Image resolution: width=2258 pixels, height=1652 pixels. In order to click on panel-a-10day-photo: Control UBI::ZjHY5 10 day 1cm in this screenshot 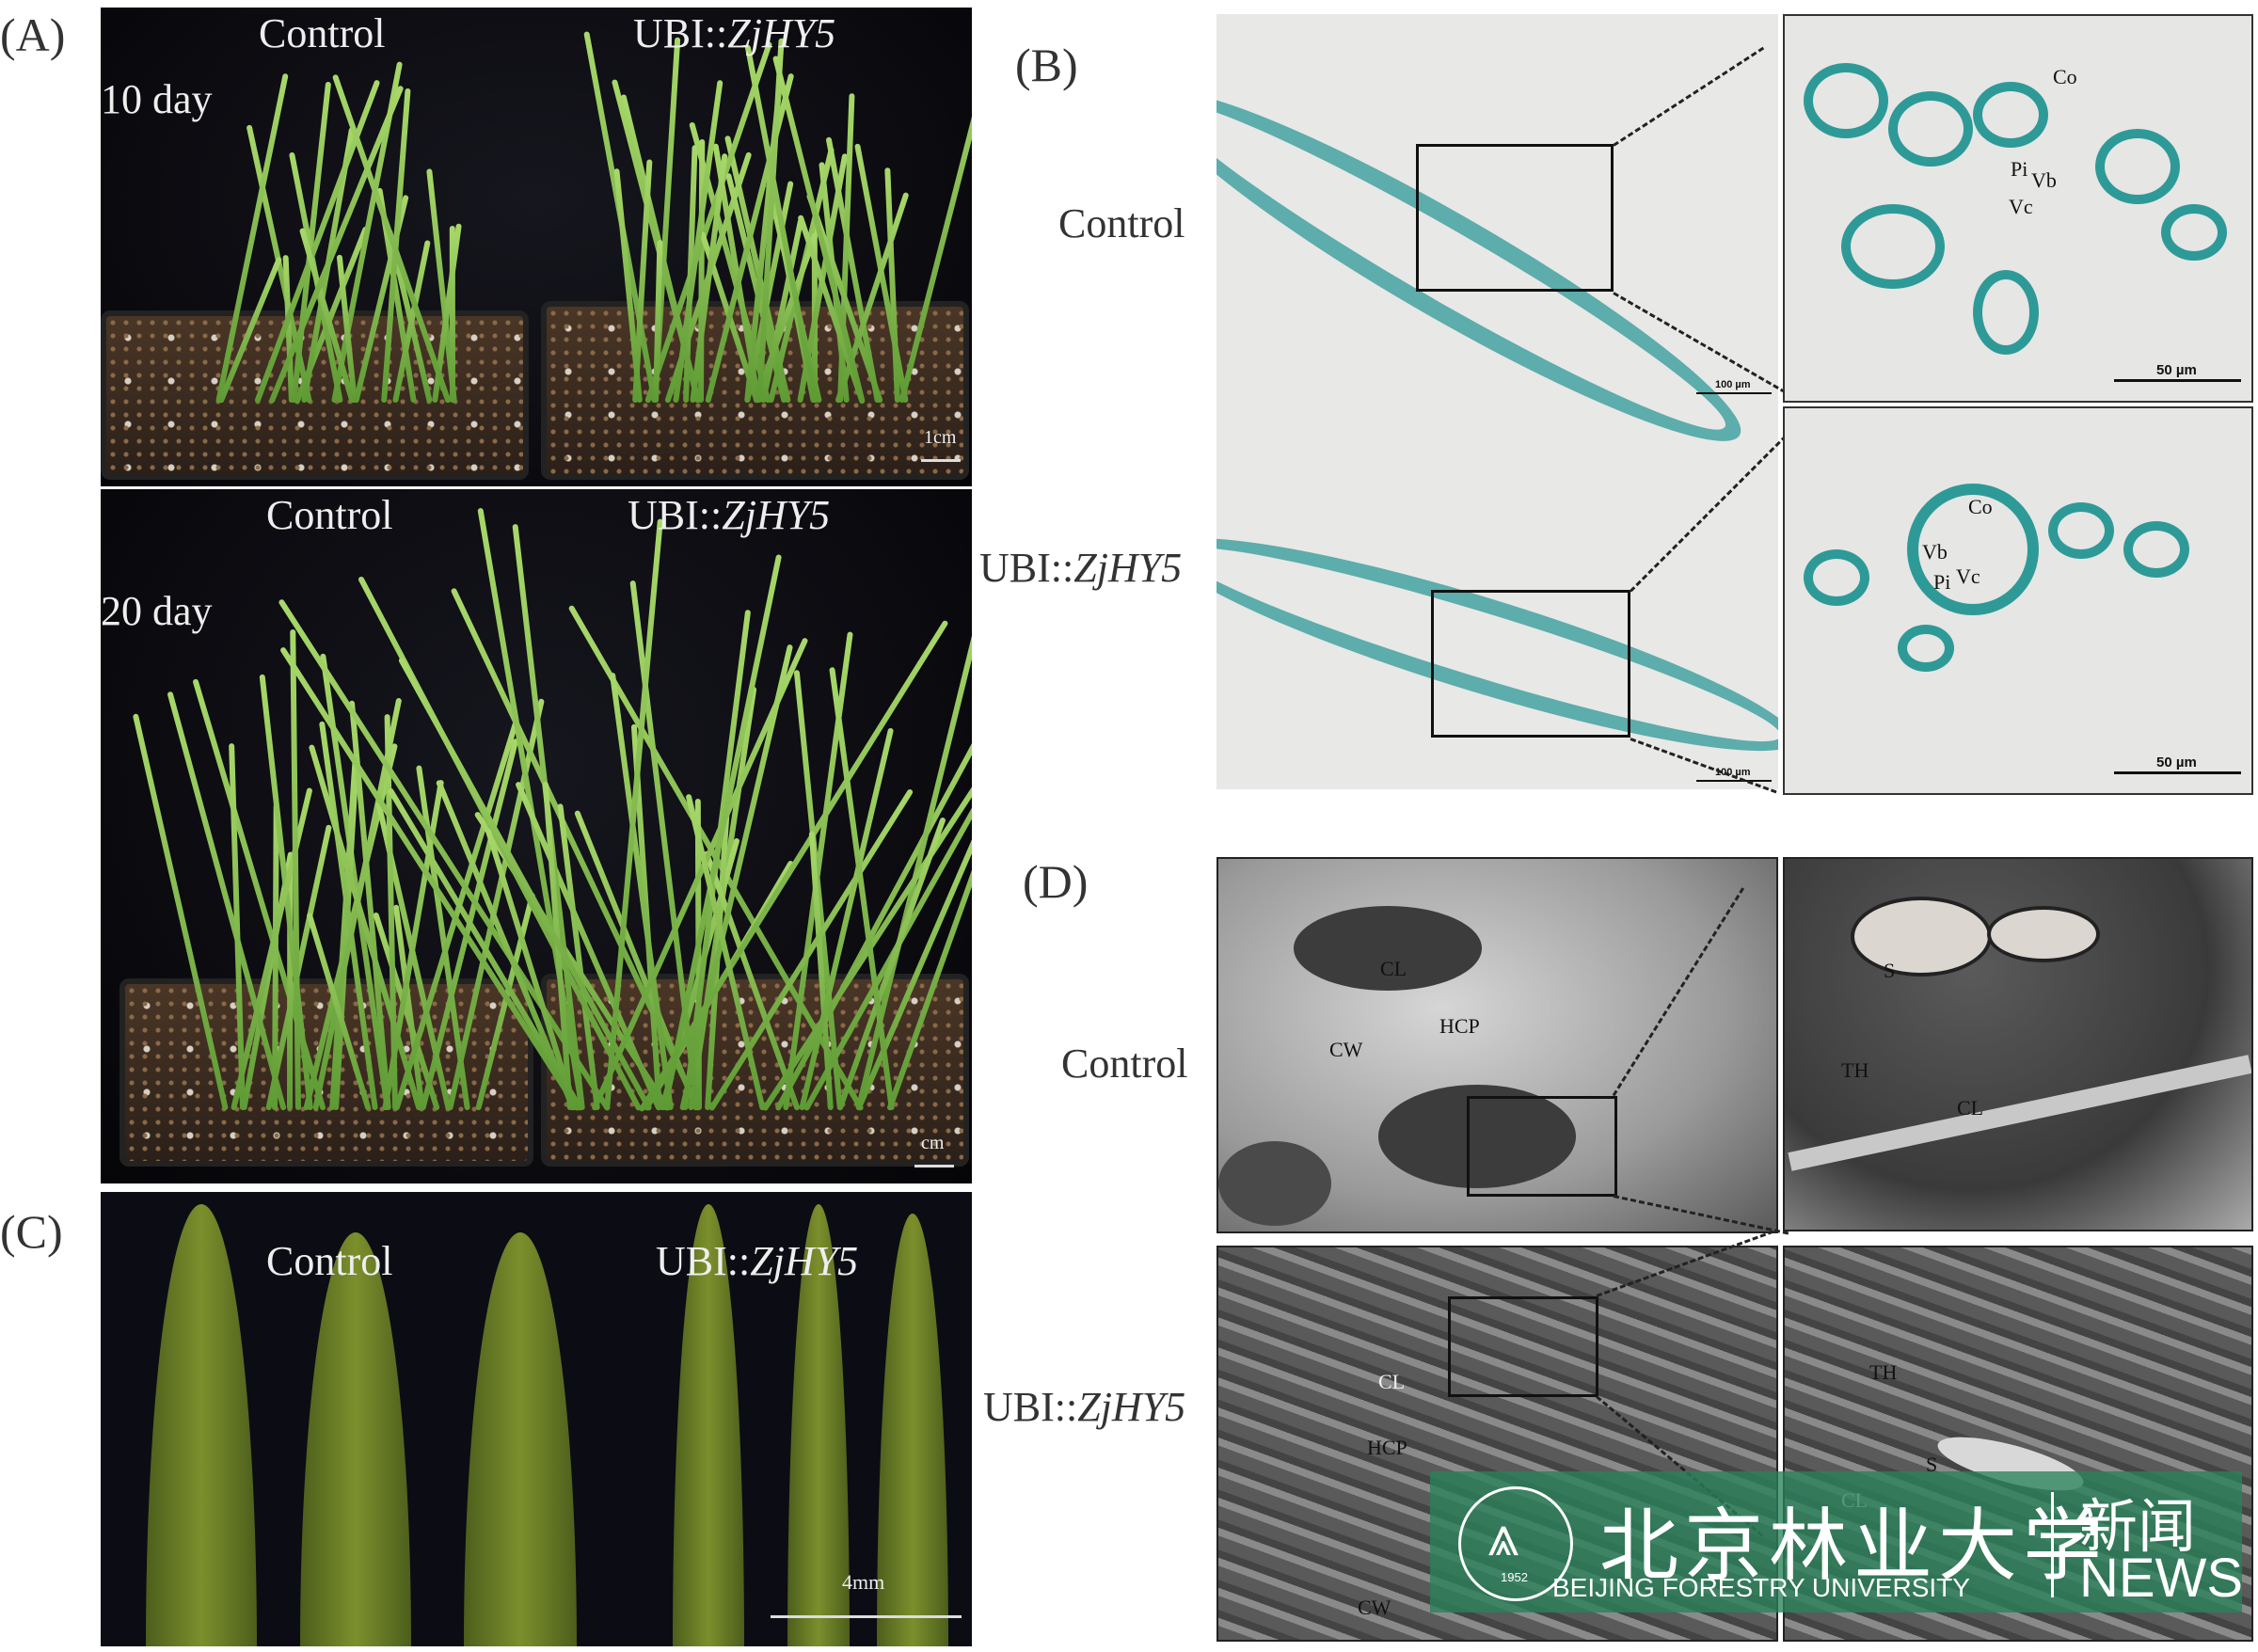, I will do `click(536, 247)`.